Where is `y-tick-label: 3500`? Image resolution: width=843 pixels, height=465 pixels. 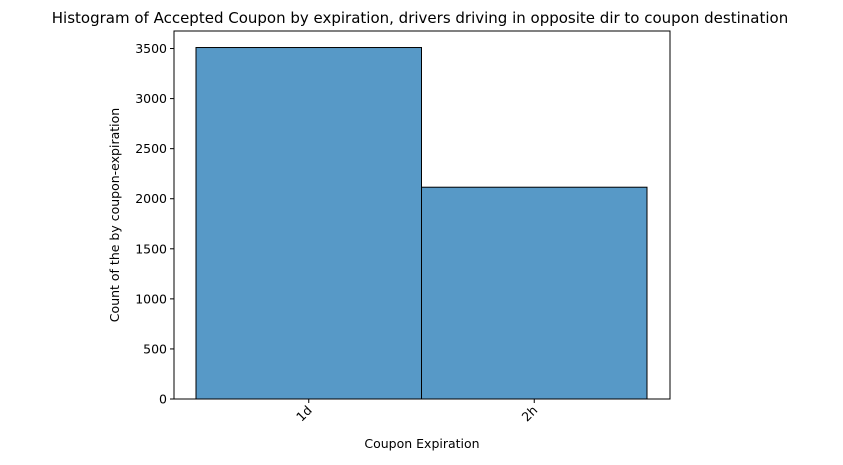
y-tick-label: 3500 is located at coordinates (151, 48).